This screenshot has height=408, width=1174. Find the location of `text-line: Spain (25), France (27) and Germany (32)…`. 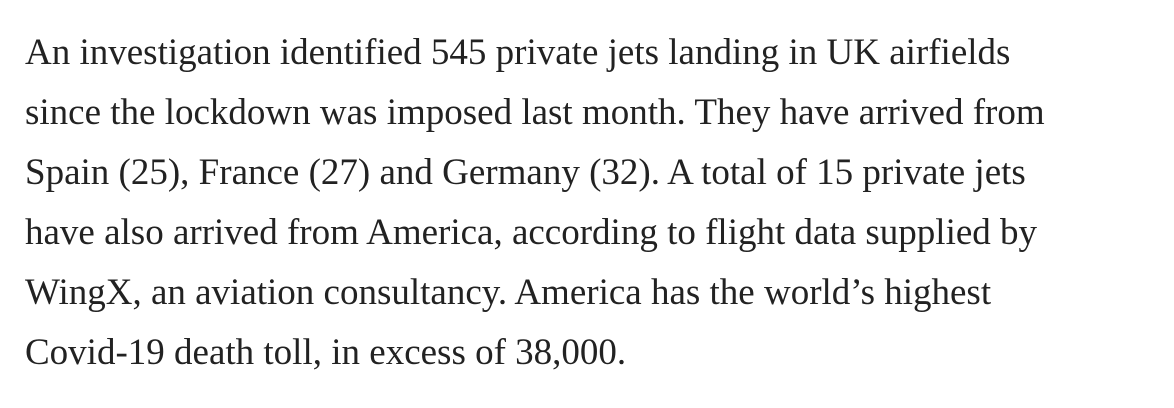

text-line: Spain (25), France (27) and Germany (32)… is located at coordinates (525, 172).